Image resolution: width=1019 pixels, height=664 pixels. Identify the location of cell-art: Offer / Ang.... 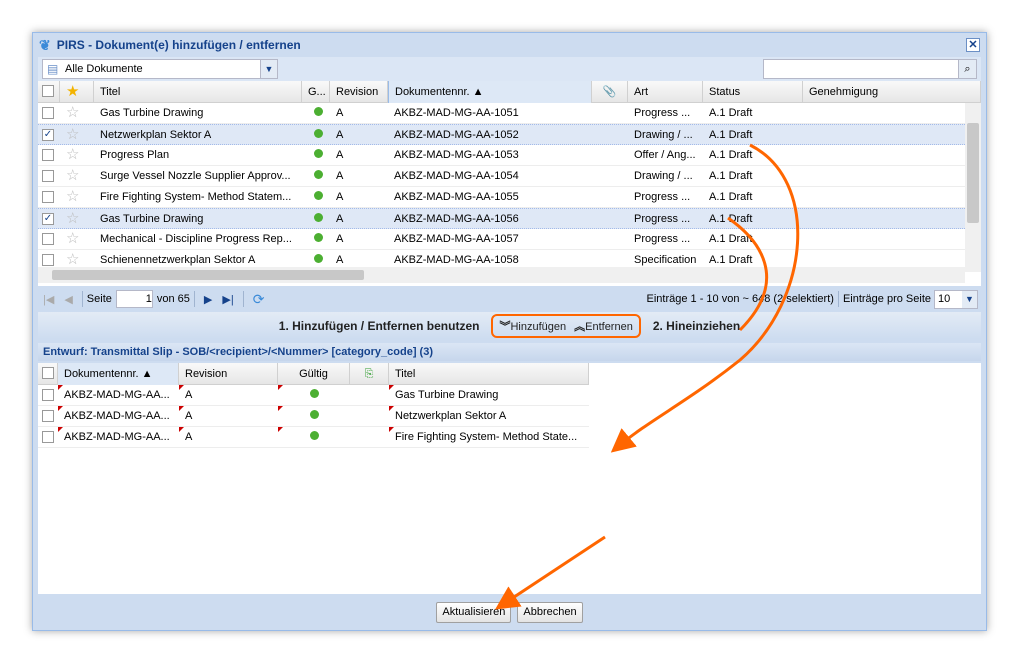
(665, 155).